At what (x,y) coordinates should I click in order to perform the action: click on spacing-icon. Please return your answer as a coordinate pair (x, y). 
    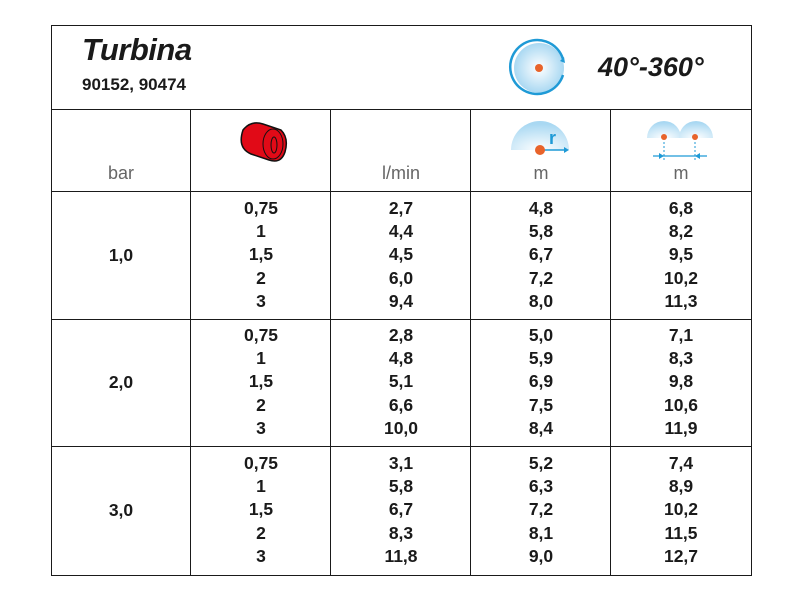
    Looking at the image, I should click on (680, 140).